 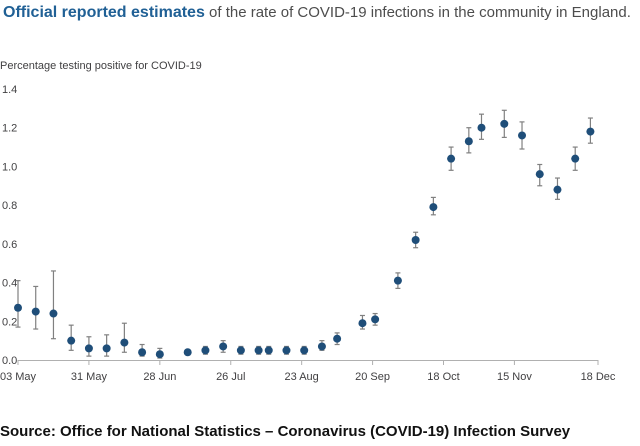 What do you see at coordinates (230, 377) in the screenshot?
I see `x-tick-label: 26 Jul` at bounding box center [230, 377].